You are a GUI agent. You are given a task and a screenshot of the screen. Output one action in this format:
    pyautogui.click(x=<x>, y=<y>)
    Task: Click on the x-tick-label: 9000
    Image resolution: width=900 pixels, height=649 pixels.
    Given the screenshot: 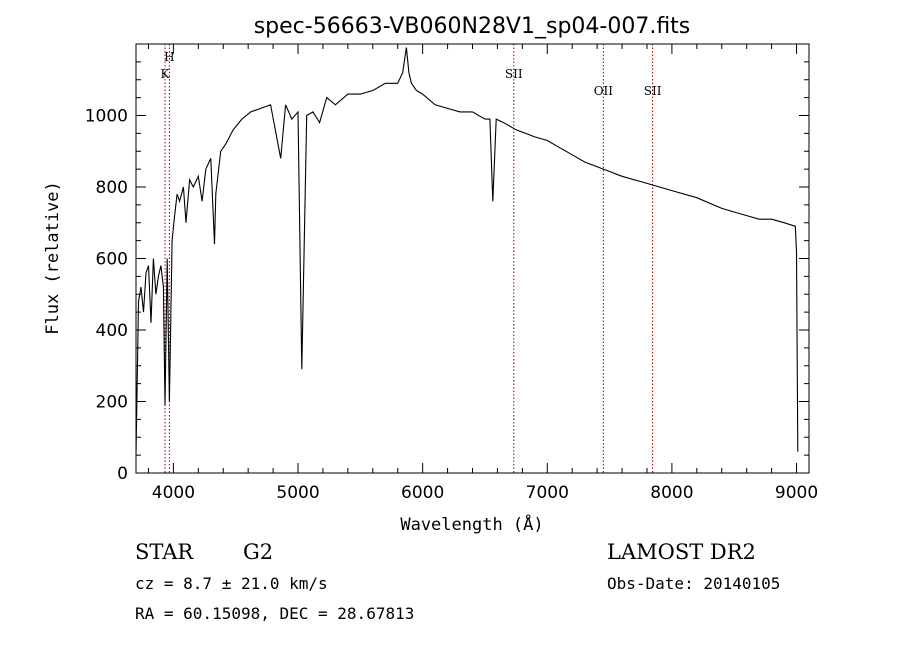 What is the action you would take?
    pyautogui.click(x=796, y=493)
    